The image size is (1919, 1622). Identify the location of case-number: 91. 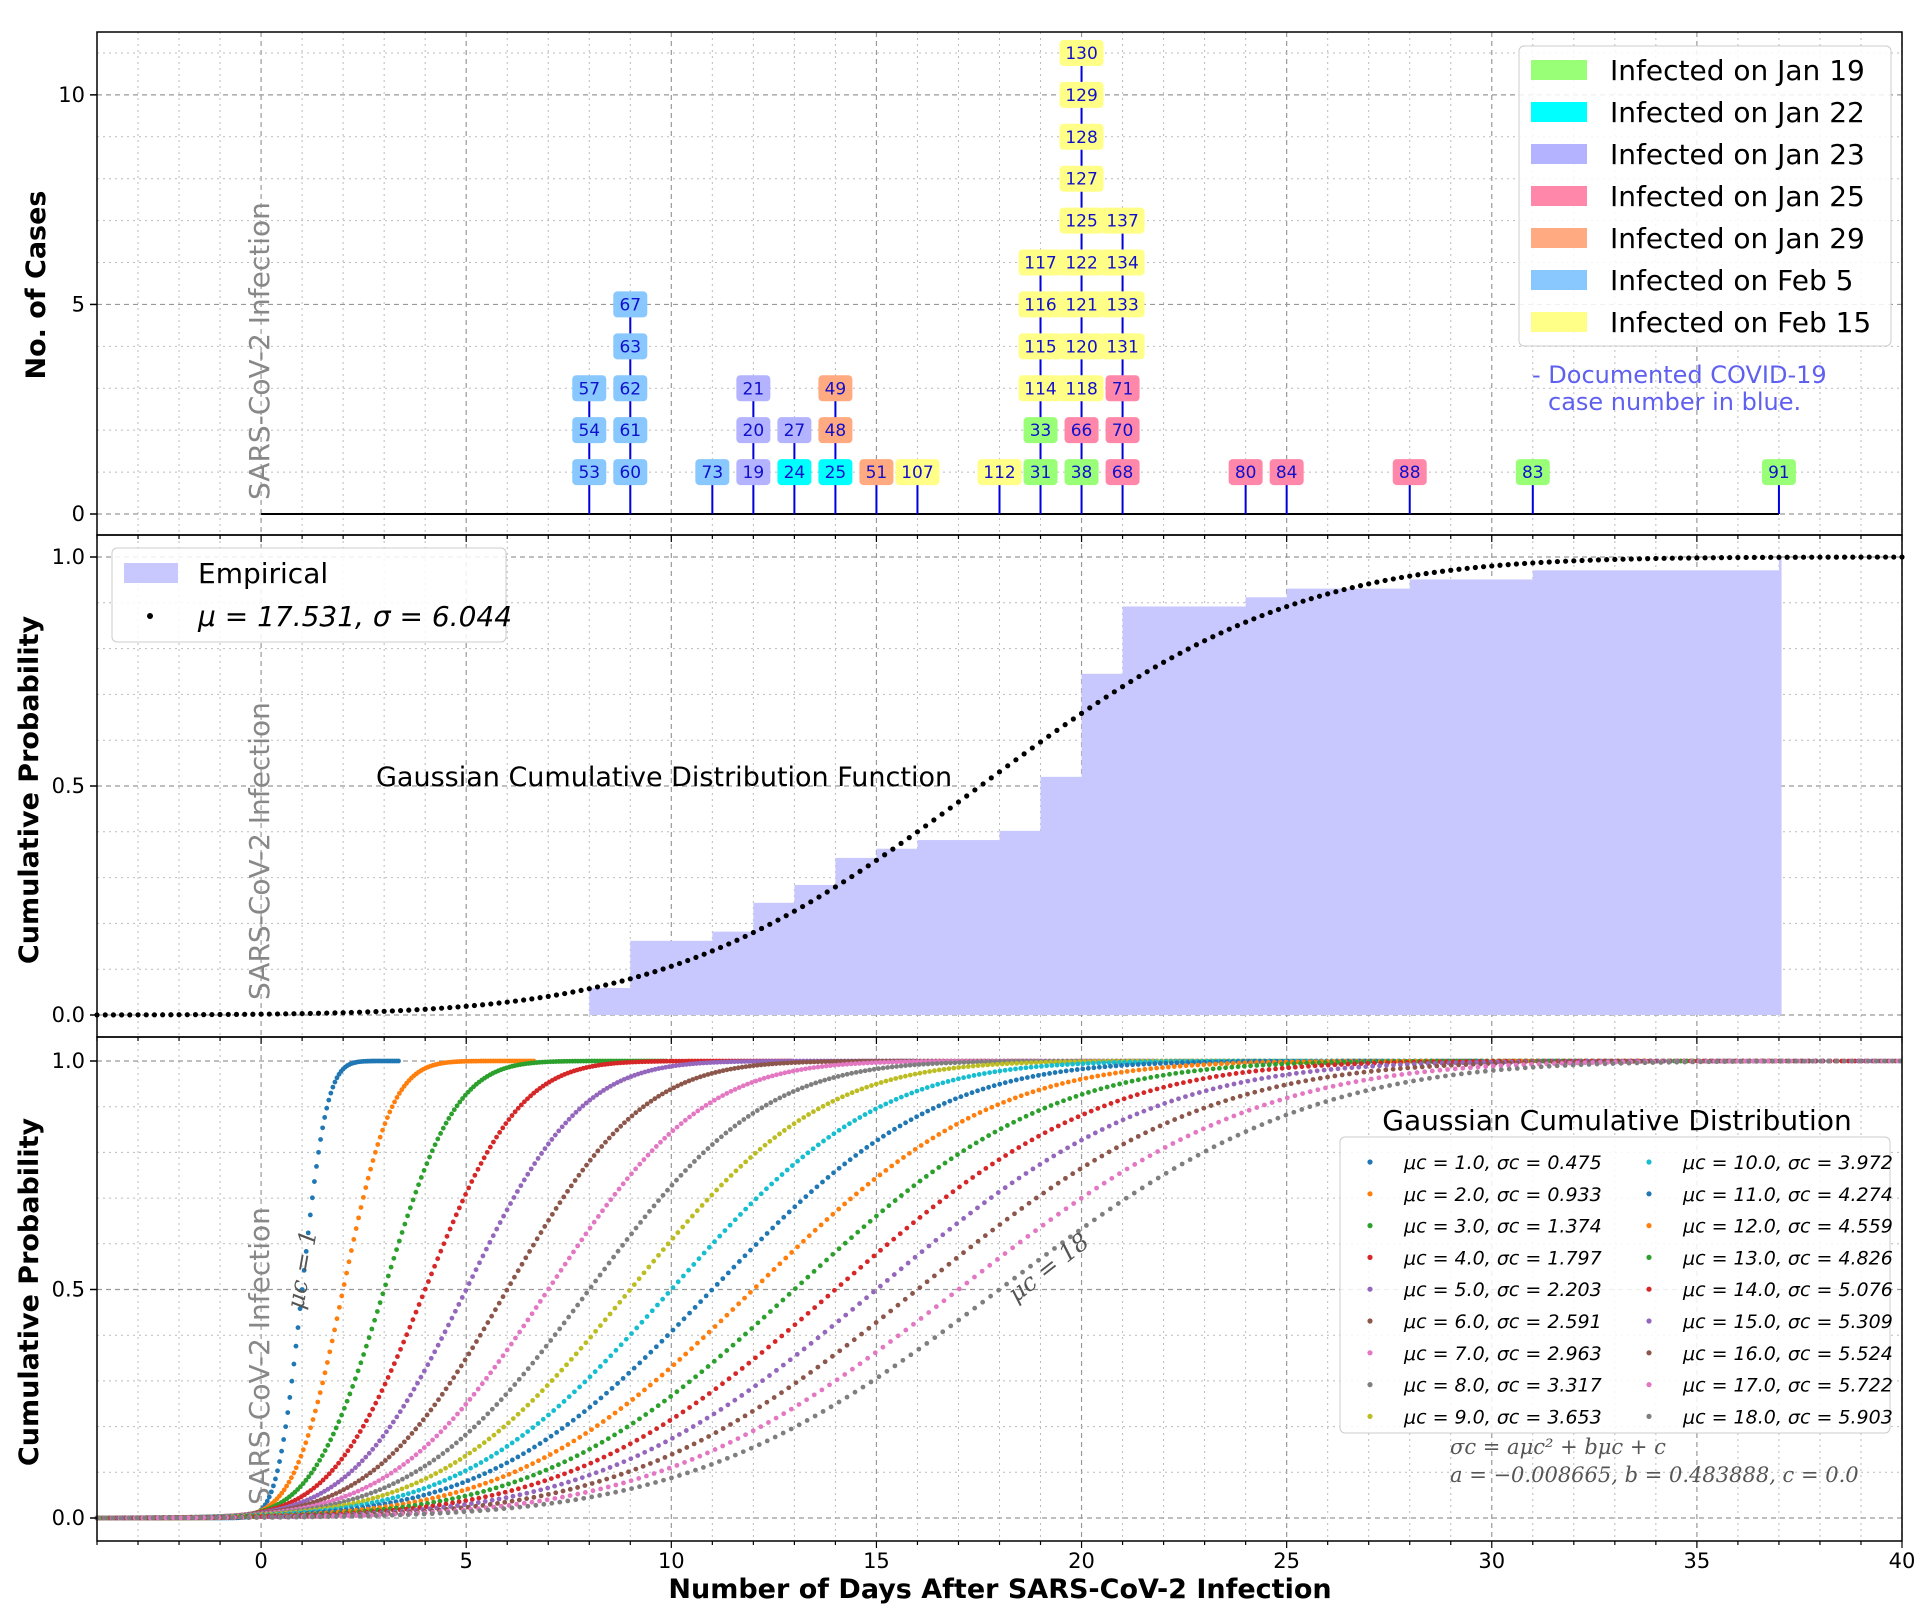
(1779, 473).